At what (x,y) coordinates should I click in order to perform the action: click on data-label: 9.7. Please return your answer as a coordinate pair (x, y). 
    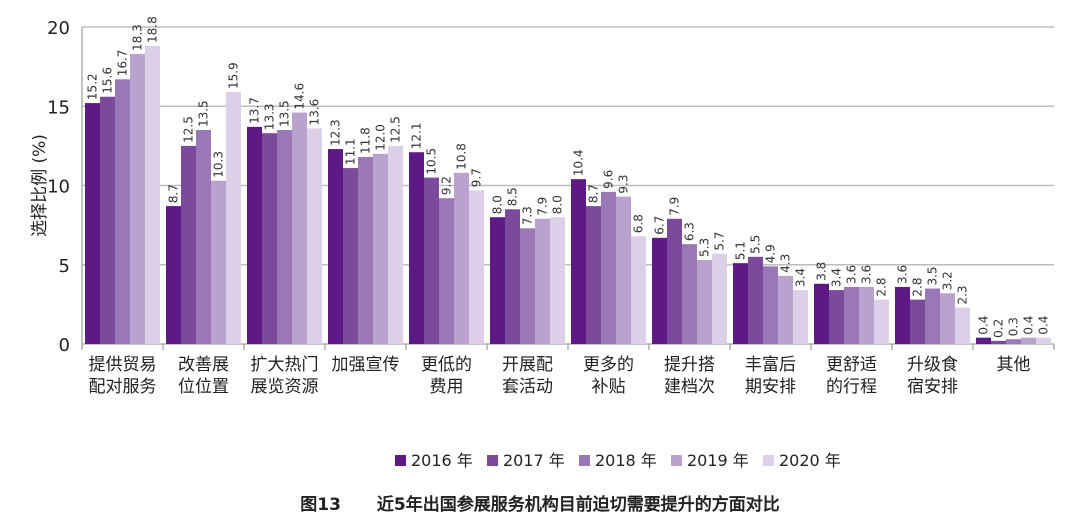
    Looking at the image, I should click on (477, 177).